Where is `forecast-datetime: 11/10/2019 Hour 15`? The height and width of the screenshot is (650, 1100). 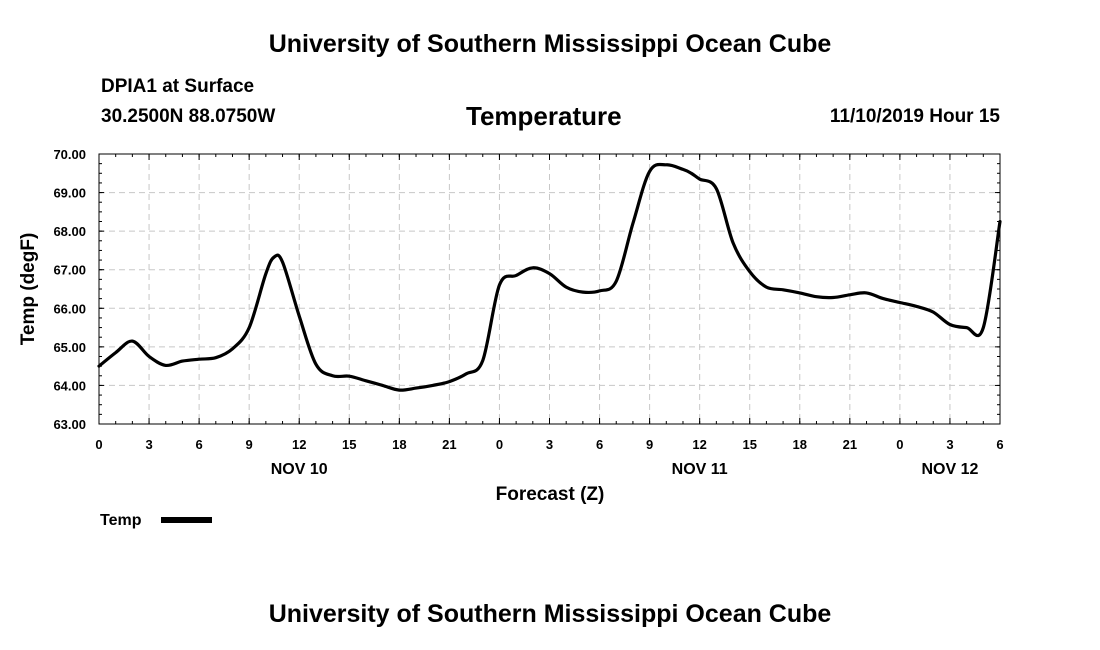 forecast-datetime: 11/10/2019 Hour 15 is located at coordinates (914, 116).